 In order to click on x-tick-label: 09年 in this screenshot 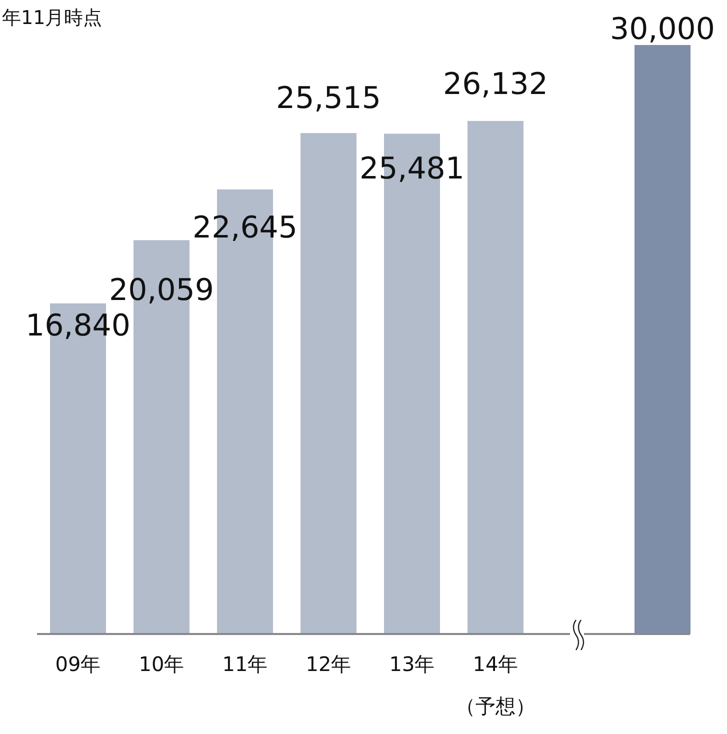, I will do `click(78, 664)`.